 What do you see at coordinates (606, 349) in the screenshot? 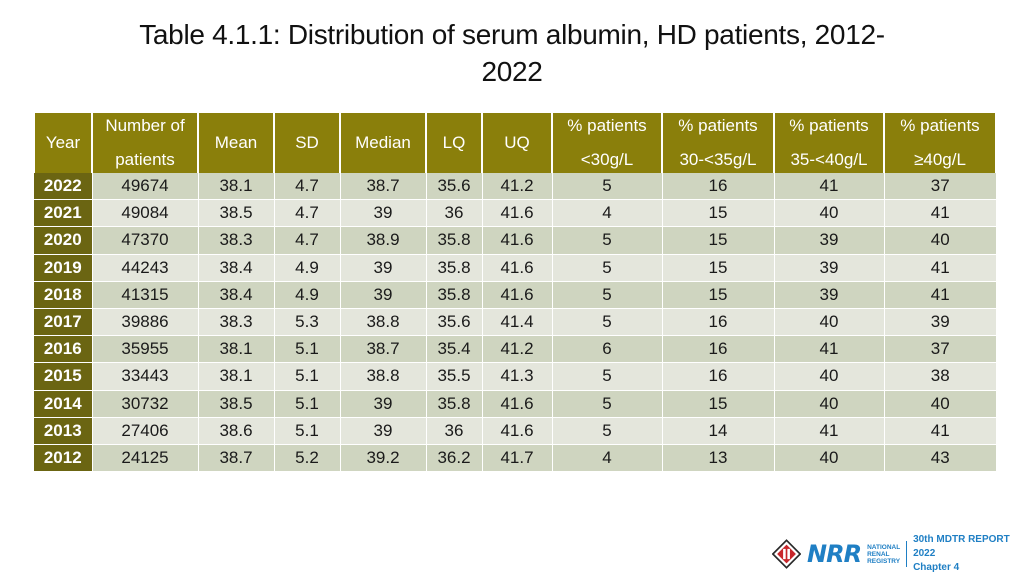
I see `table-cell: 6` at bounding box center [606, 349].